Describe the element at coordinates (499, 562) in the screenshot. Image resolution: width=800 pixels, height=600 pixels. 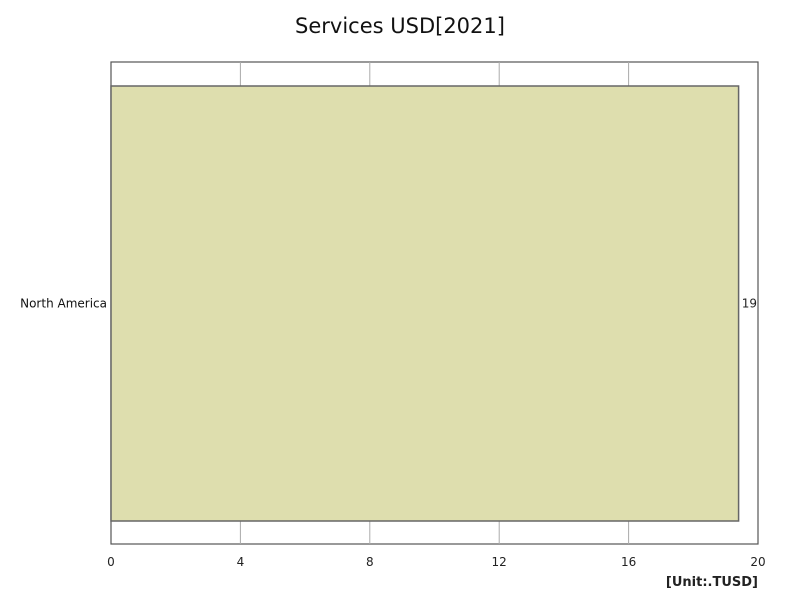
I see `x-tick-label-3: 12` at that location.